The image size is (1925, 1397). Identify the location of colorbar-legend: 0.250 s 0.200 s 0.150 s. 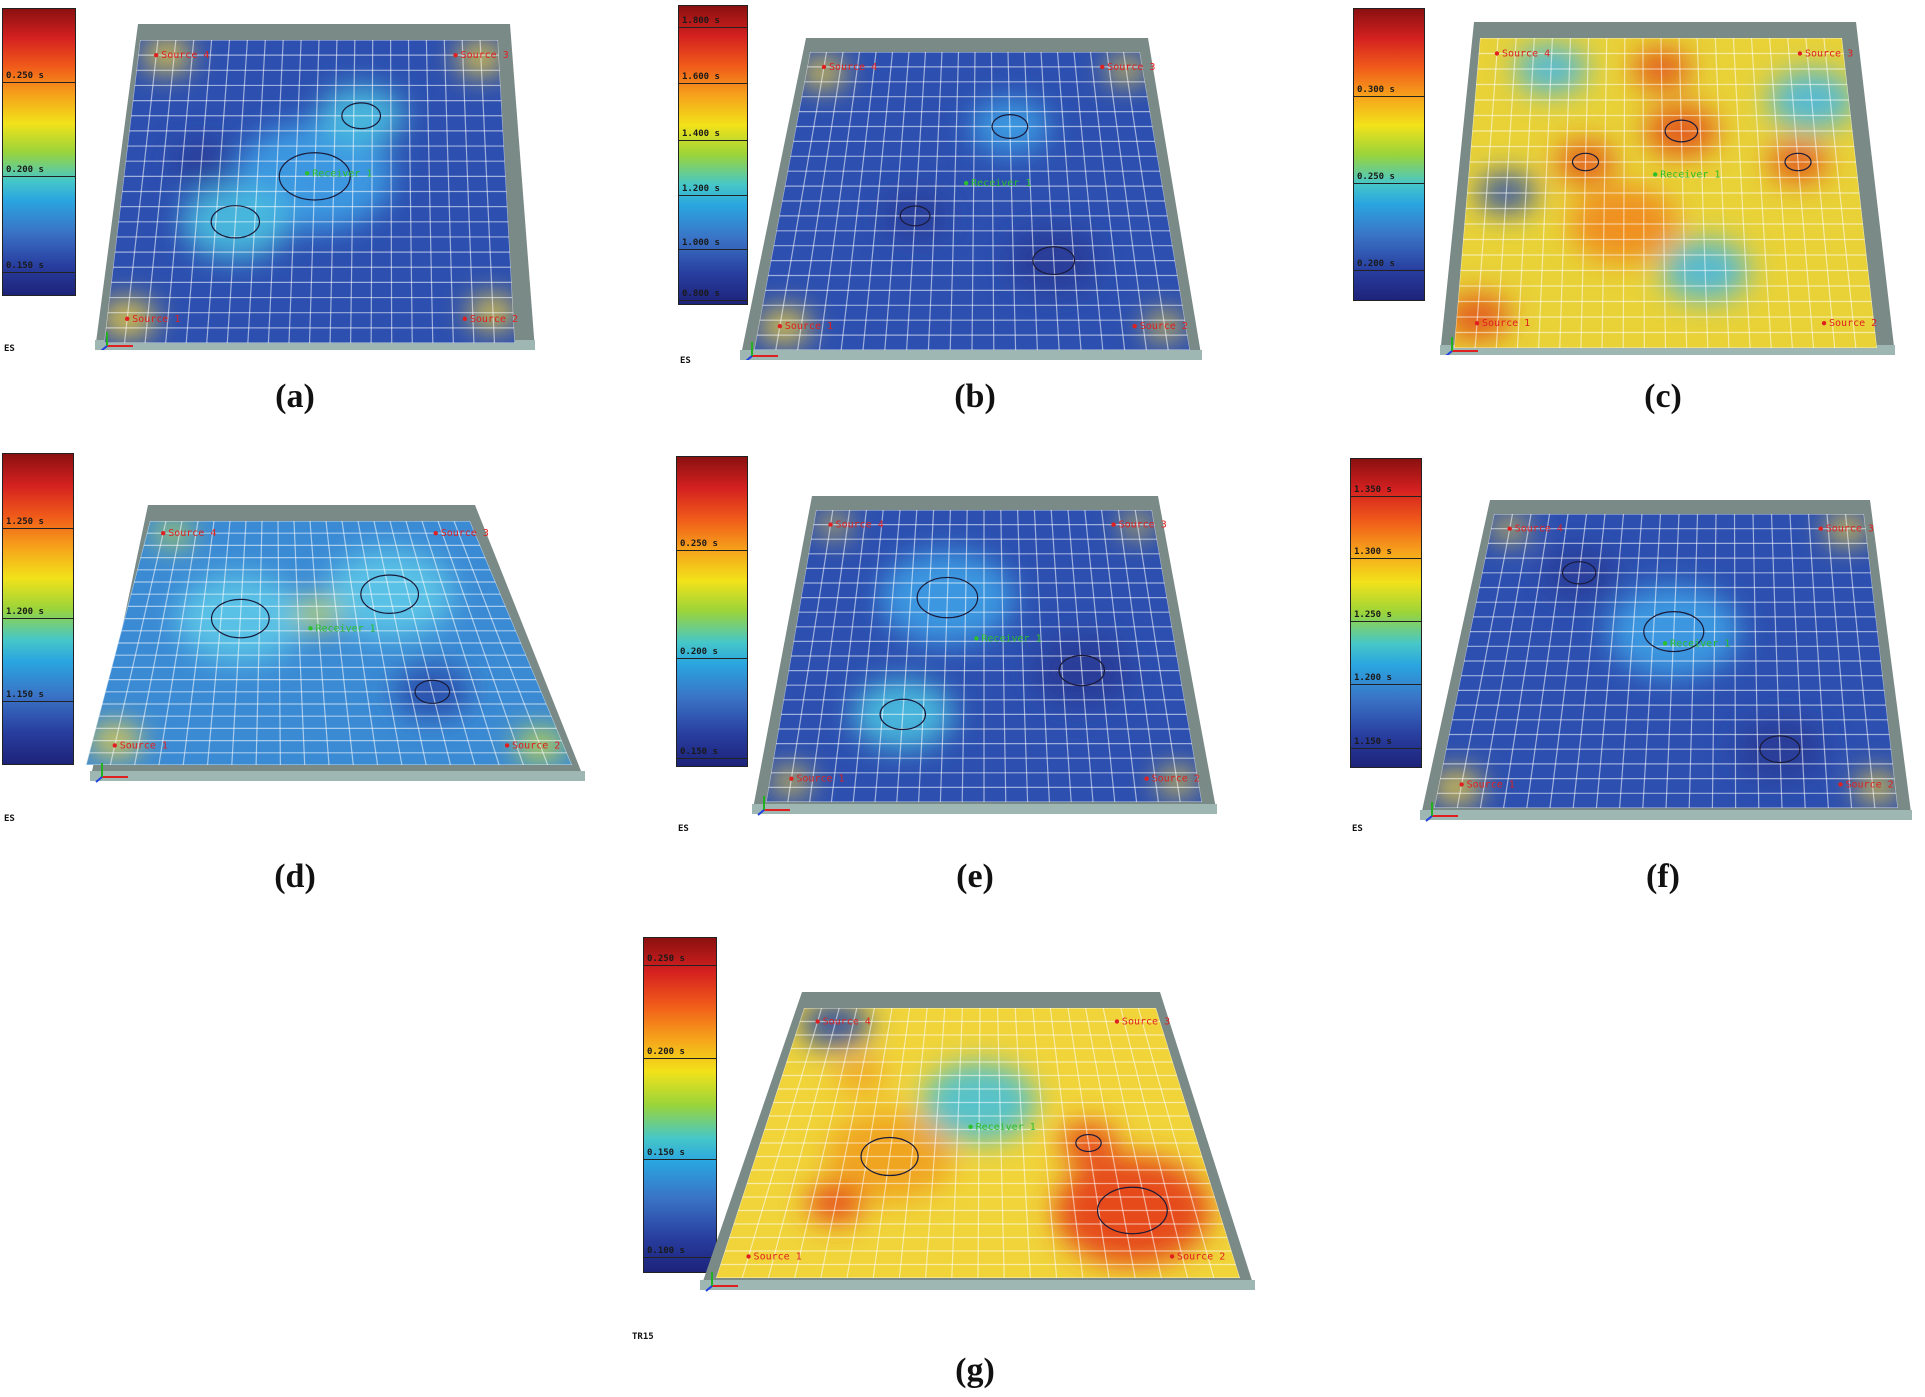
(712, 611).